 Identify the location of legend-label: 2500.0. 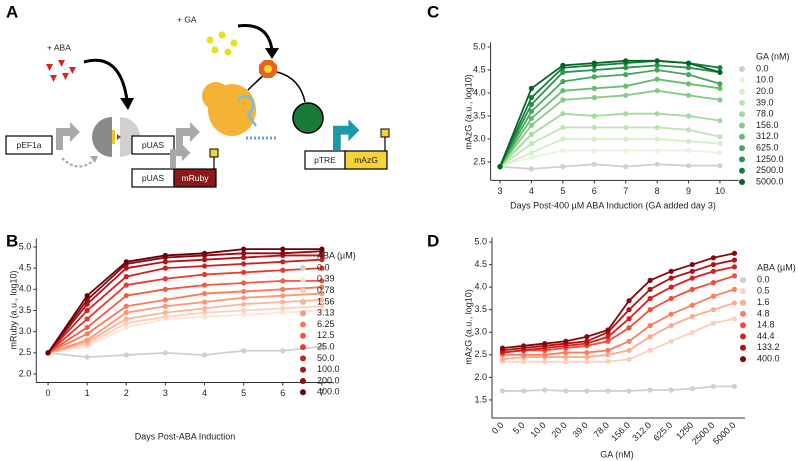
(770, 170).